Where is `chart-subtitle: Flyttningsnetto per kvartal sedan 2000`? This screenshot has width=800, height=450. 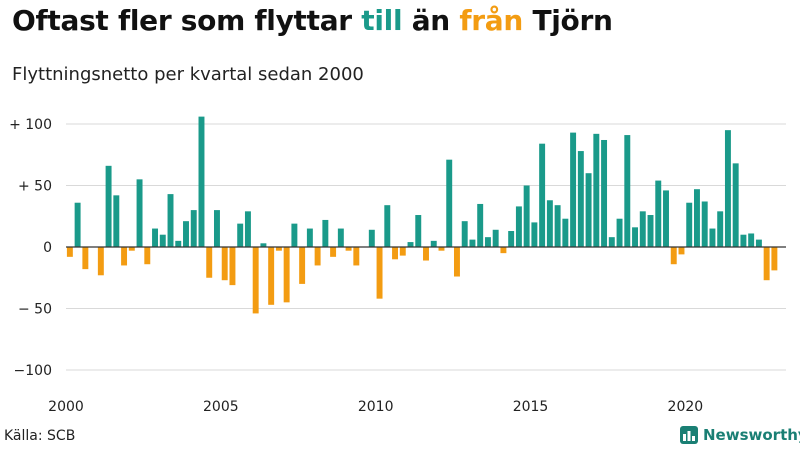 chart-subtitle: Flyttningsnetto per kvartal sedan 2000 is located at coordinates (188, 74).